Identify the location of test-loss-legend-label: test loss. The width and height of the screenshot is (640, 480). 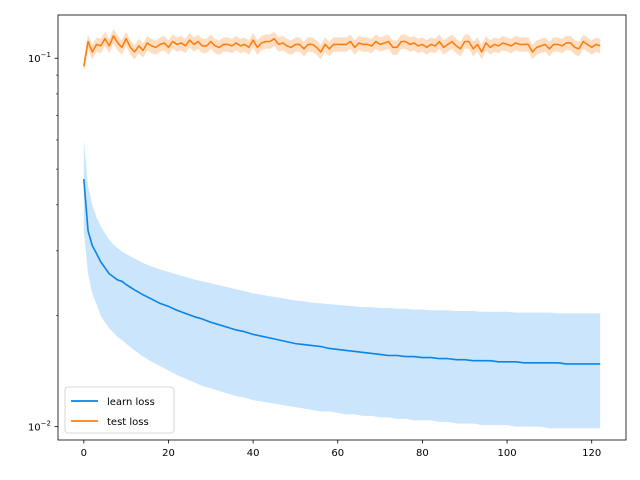
(128, 422).